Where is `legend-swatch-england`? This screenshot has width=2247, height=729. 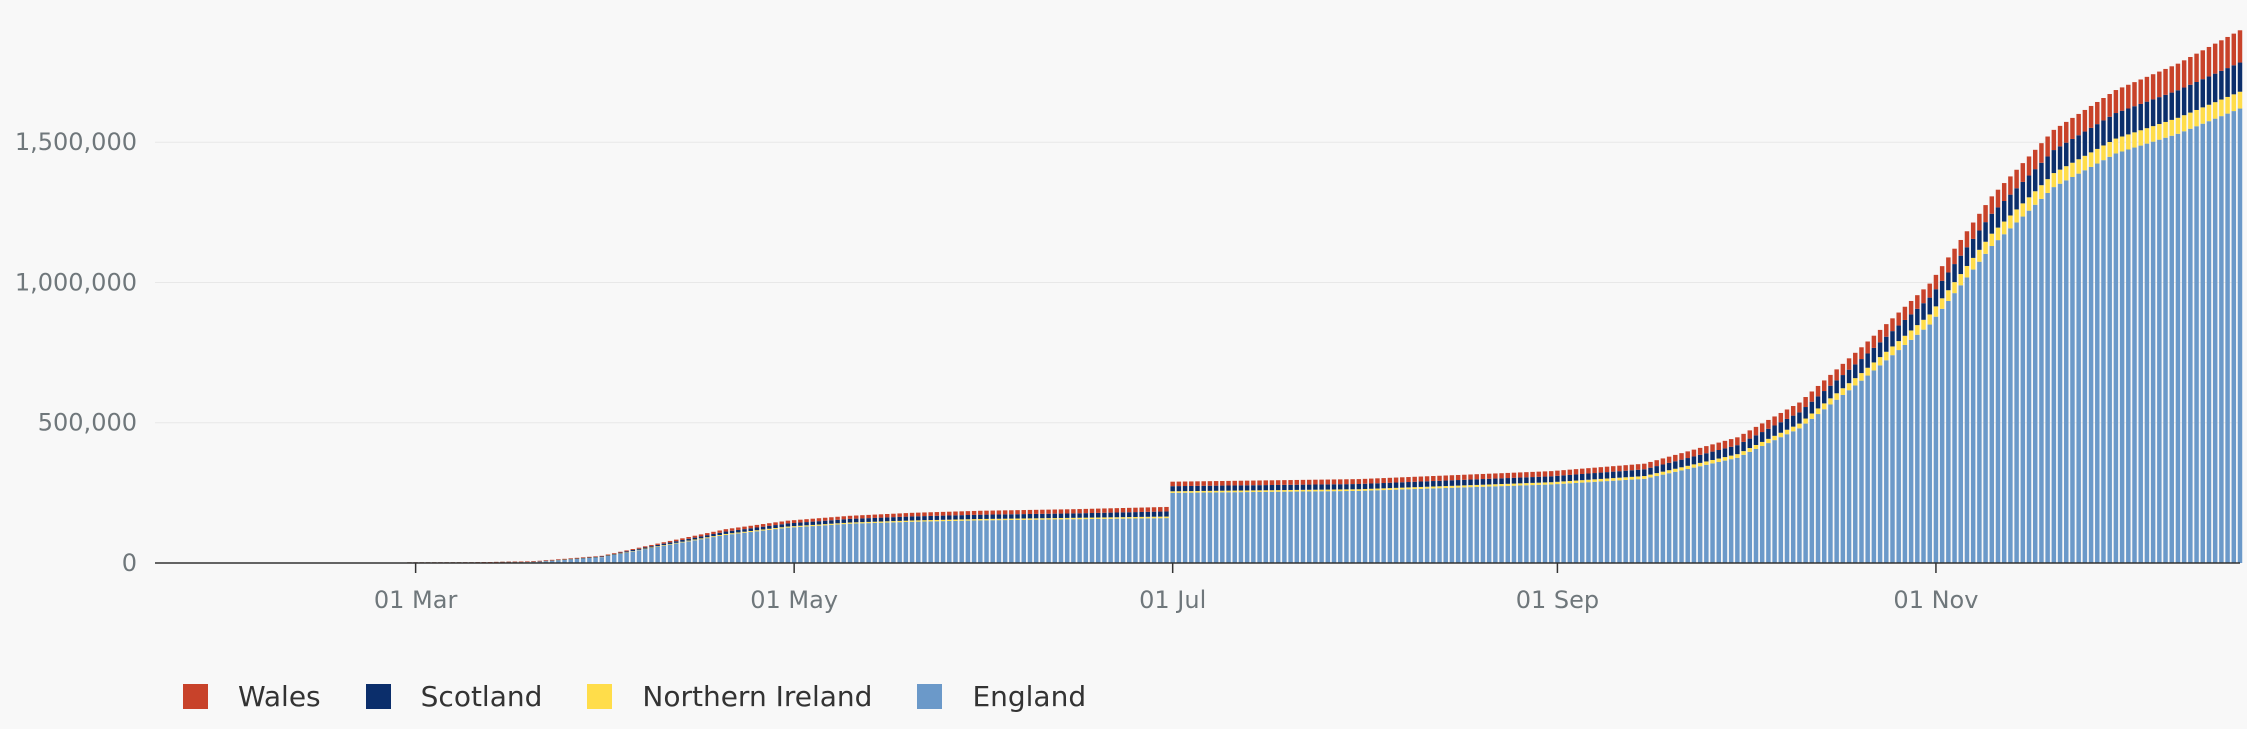
legend-swatch-england is located at coordinates (930, 696).